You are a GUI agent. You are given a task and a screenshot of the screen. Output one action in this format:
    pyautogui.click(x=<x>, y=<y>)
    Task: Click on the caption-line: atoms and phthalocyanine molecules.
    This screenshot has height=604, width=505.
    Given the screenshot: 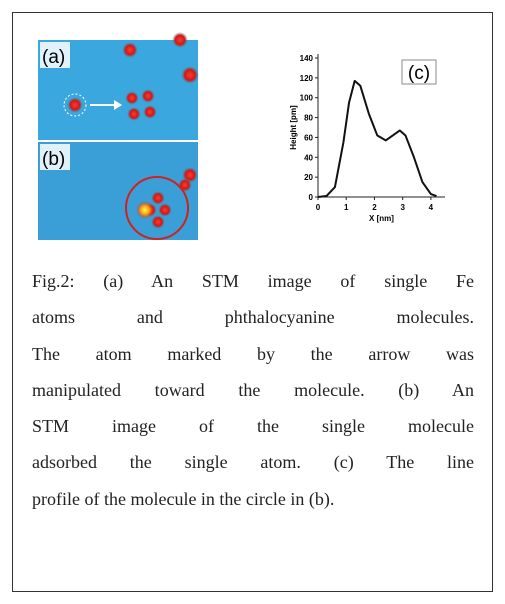 What is the action you would take?
    pyautogui.click(x=253, y=317)
    